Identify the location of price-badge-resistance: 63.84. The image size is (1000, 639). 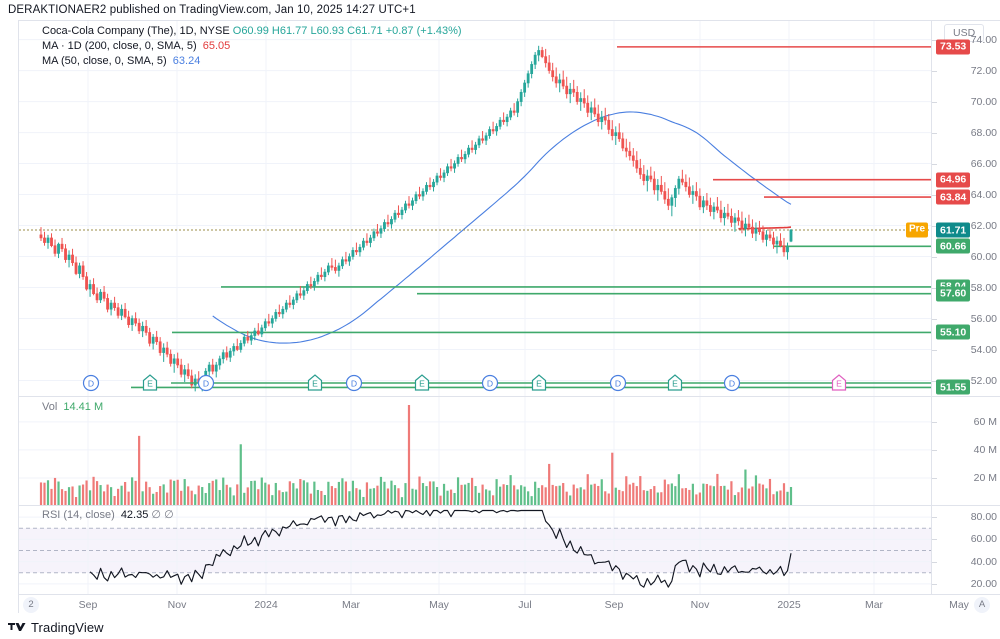
(953, 197).